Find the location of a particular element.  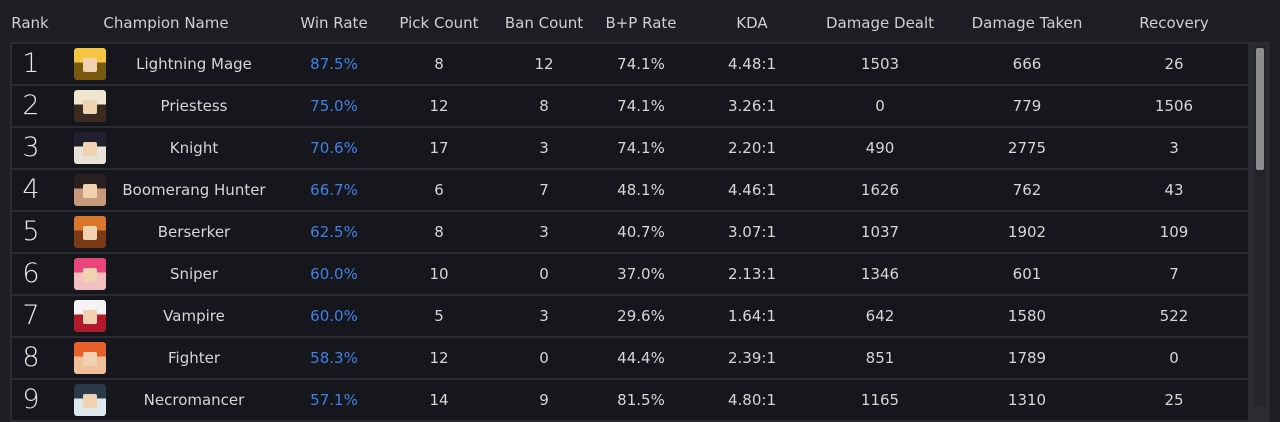

stat-cell: 81.5% is located at coordinates (641, 400).